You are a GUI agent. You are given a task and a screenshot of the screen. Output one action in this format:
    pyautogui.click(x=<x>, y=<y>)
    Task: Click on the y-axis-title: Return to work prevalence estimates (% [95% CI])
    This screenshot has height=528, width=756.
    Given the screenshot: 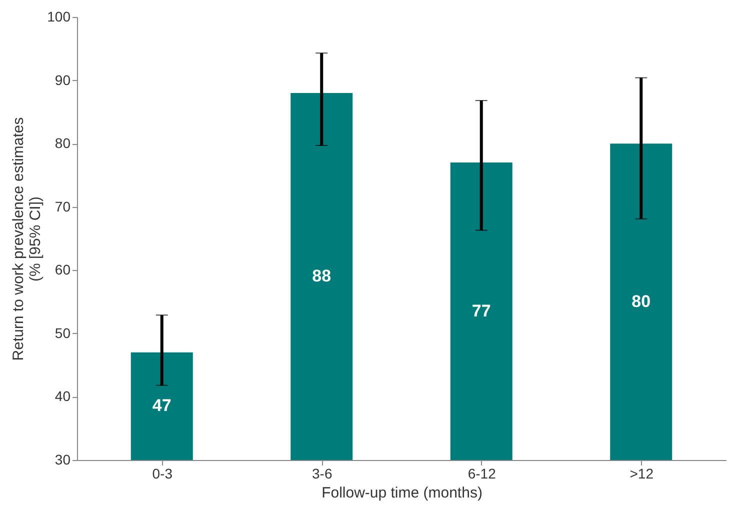 What is the action you would take?
    pyautogui.click(x=27, y=239)
    